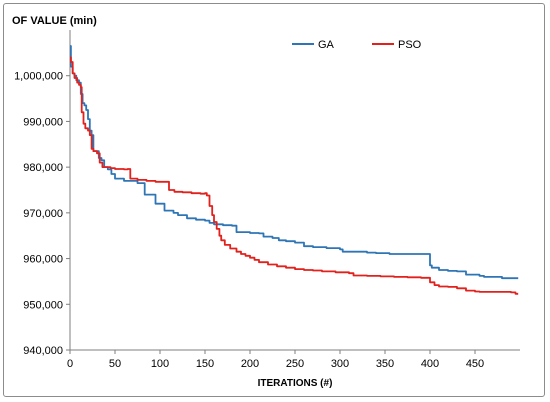  Describe the element at coordinates (250, 364) in the screenshot. I see `x-tick-label: 200` at that location.